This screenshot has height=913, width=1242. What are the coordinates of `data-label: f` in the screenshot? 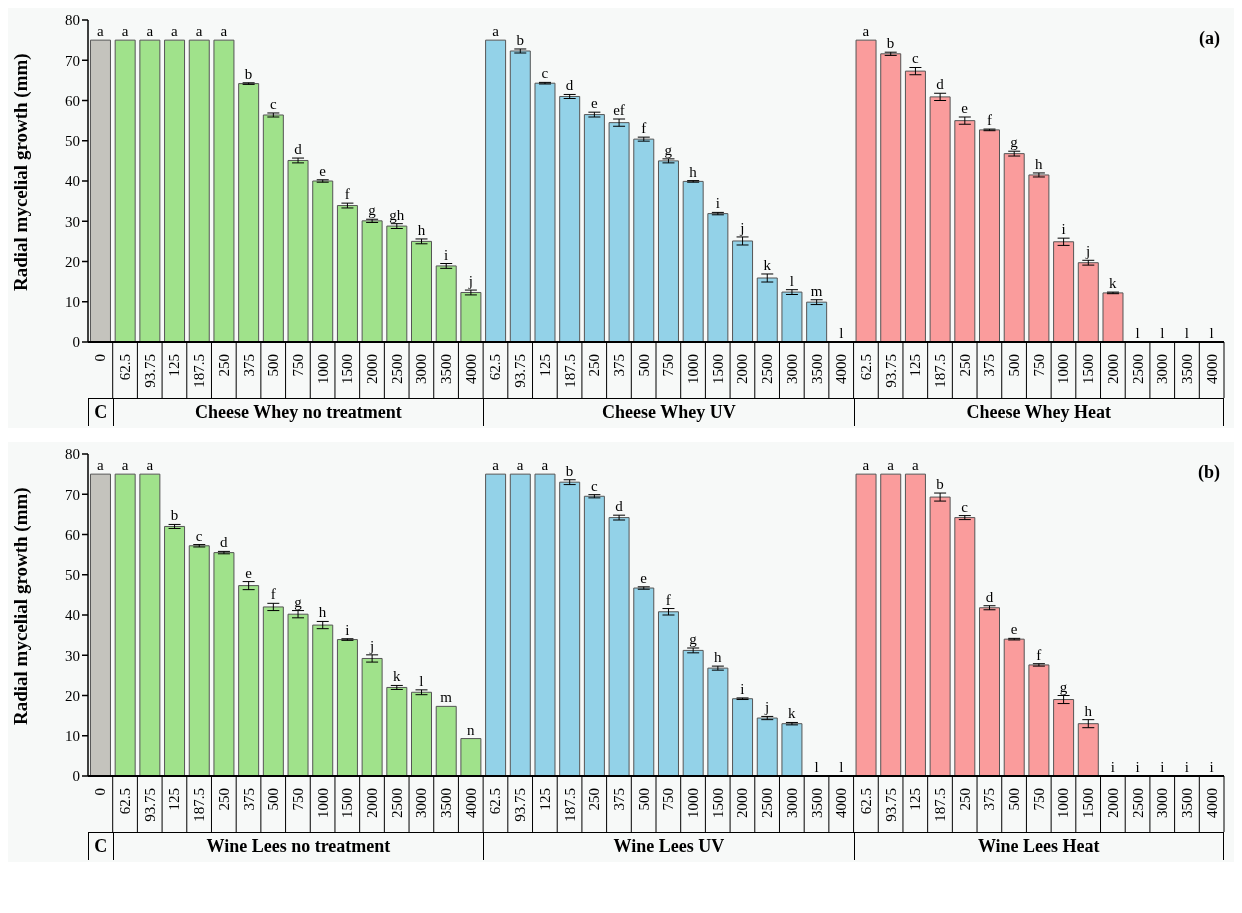 It's located at (668, 599).